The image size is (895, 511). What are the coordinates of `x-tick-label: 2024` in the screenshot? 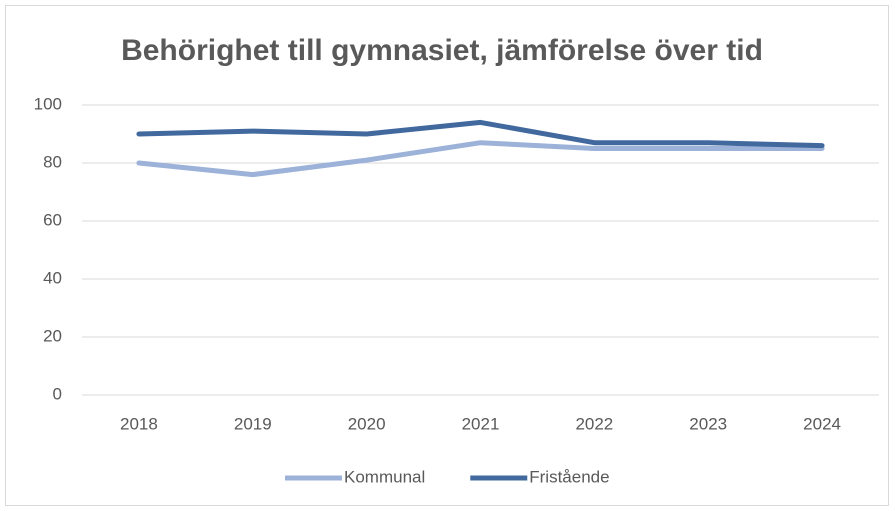 It's located at (822, 423).